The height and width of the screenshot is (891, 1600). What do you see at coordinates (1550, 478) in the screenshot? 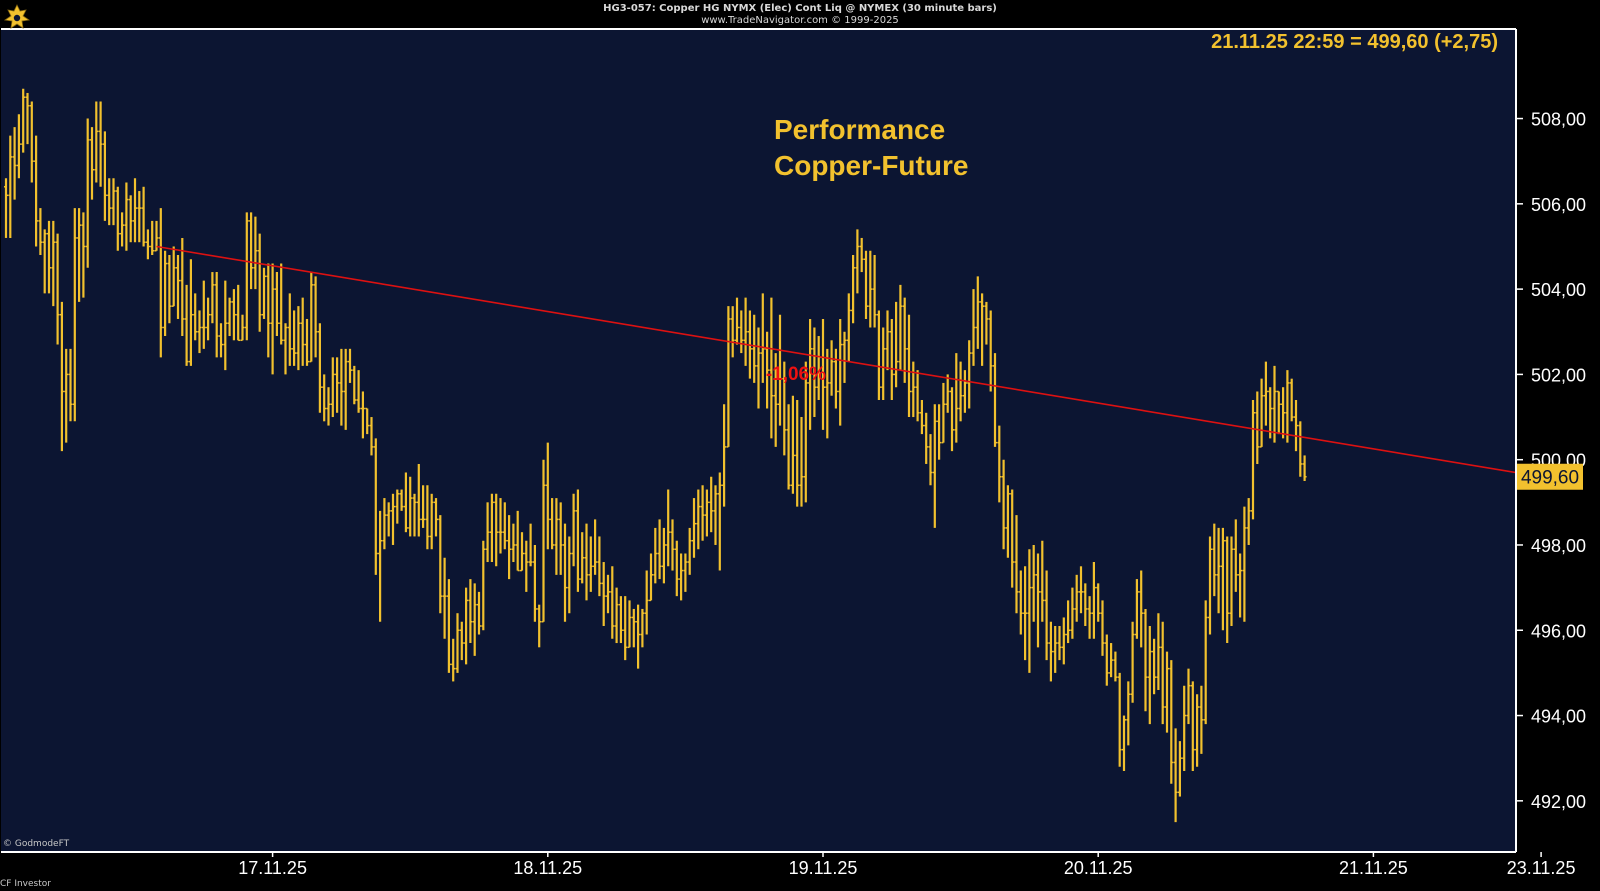
I see `last-value-label: 499,60` at bounding box center [1550, 478].